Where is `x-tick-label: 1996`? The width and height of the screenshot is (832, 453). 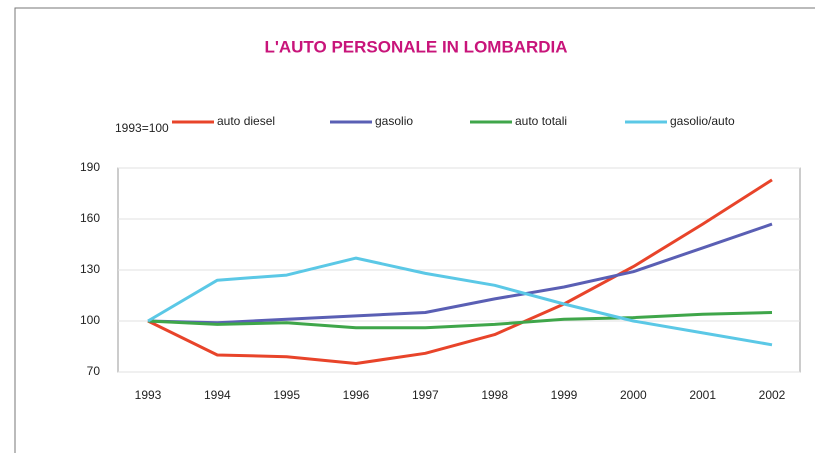
x-tick-label: 1996 is located at coordinates (356, 395).